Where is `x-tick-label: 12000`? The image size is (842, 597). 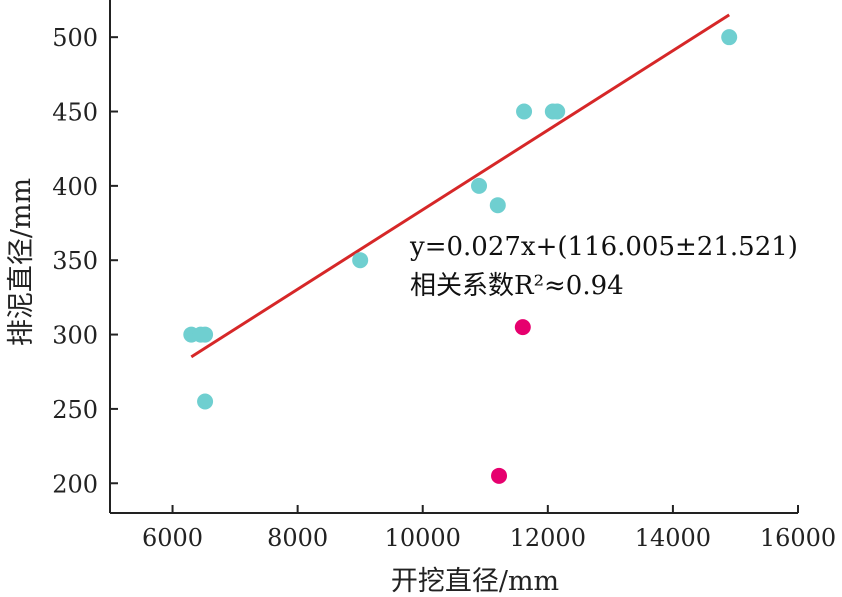
x-tick-label: 12000 is located at coordinates (548, 538).